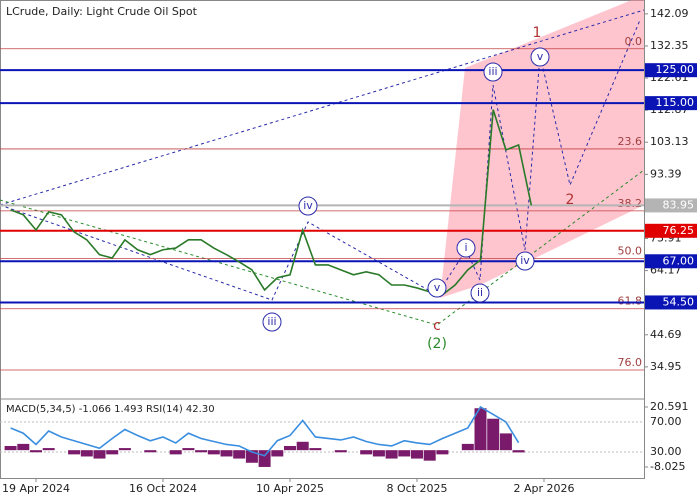  I want to click on rsi-line, so click(265, 431).